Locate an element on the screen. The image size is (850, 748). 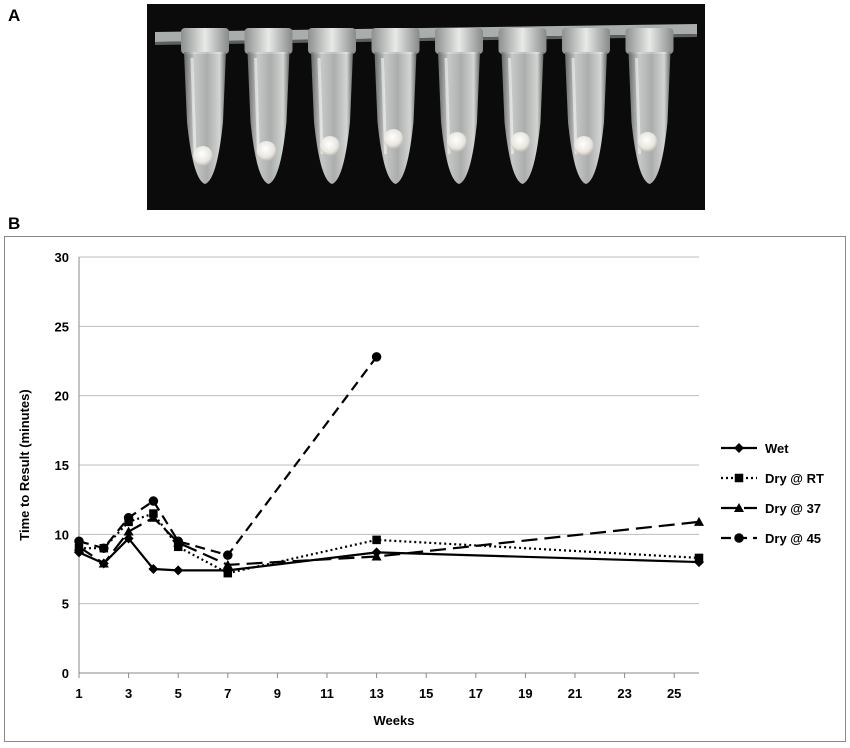
y-tick-label: 5 is located at coordinates (65, 604).